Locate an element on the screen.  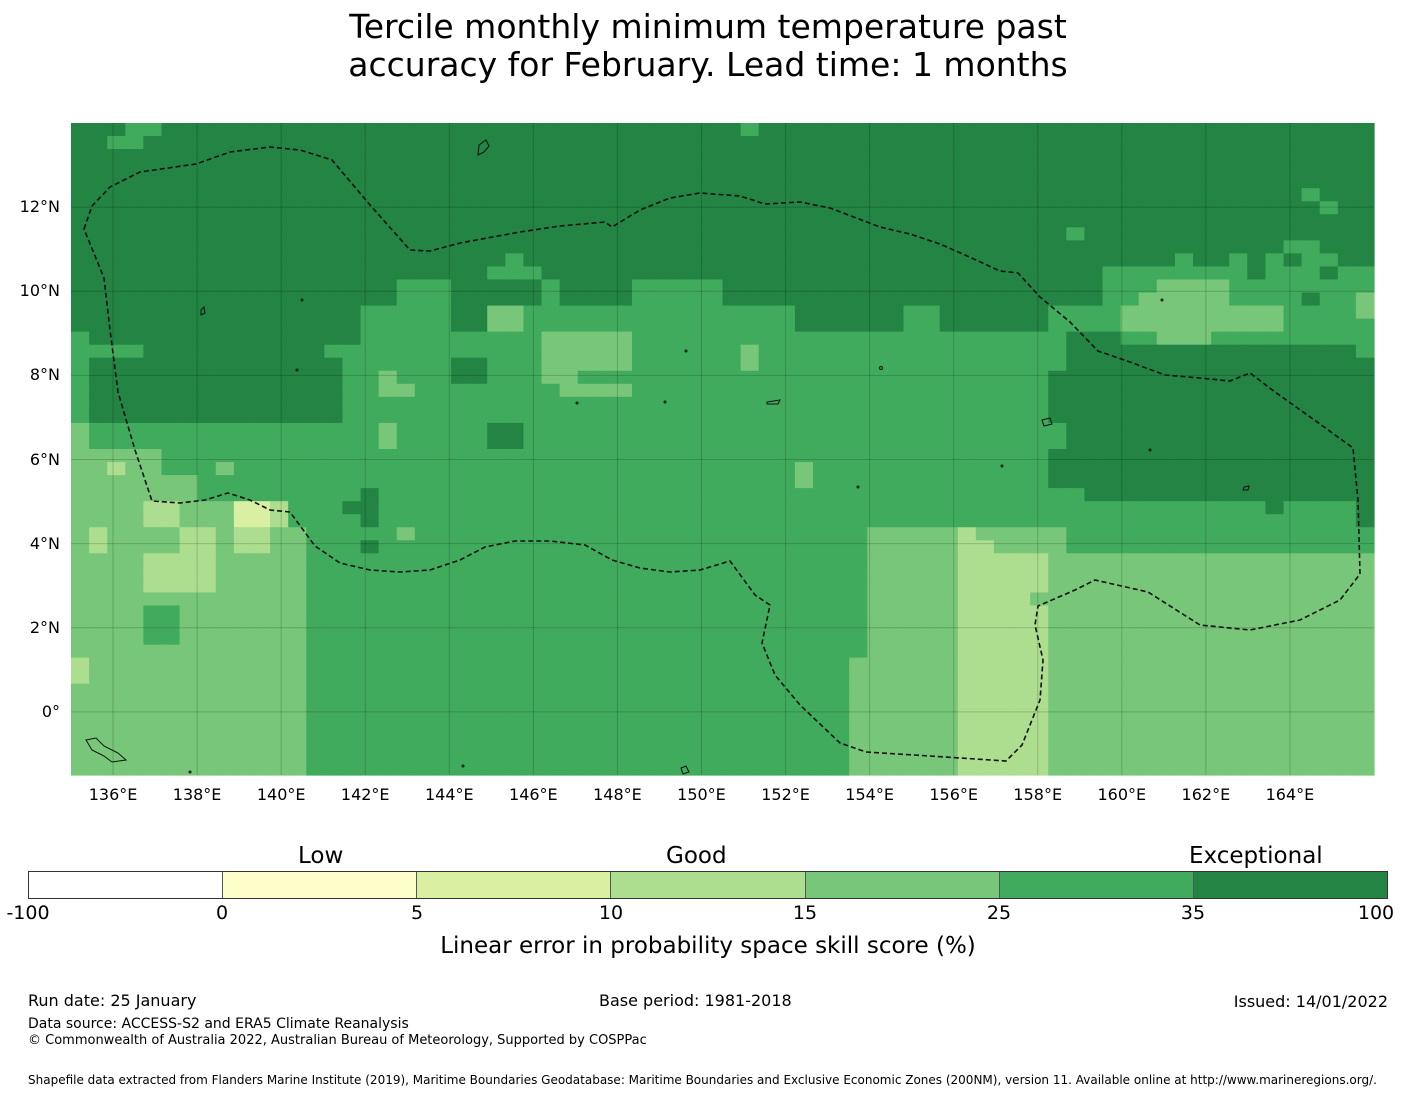
colorbar-segment is located at coordinates (1290, 885).